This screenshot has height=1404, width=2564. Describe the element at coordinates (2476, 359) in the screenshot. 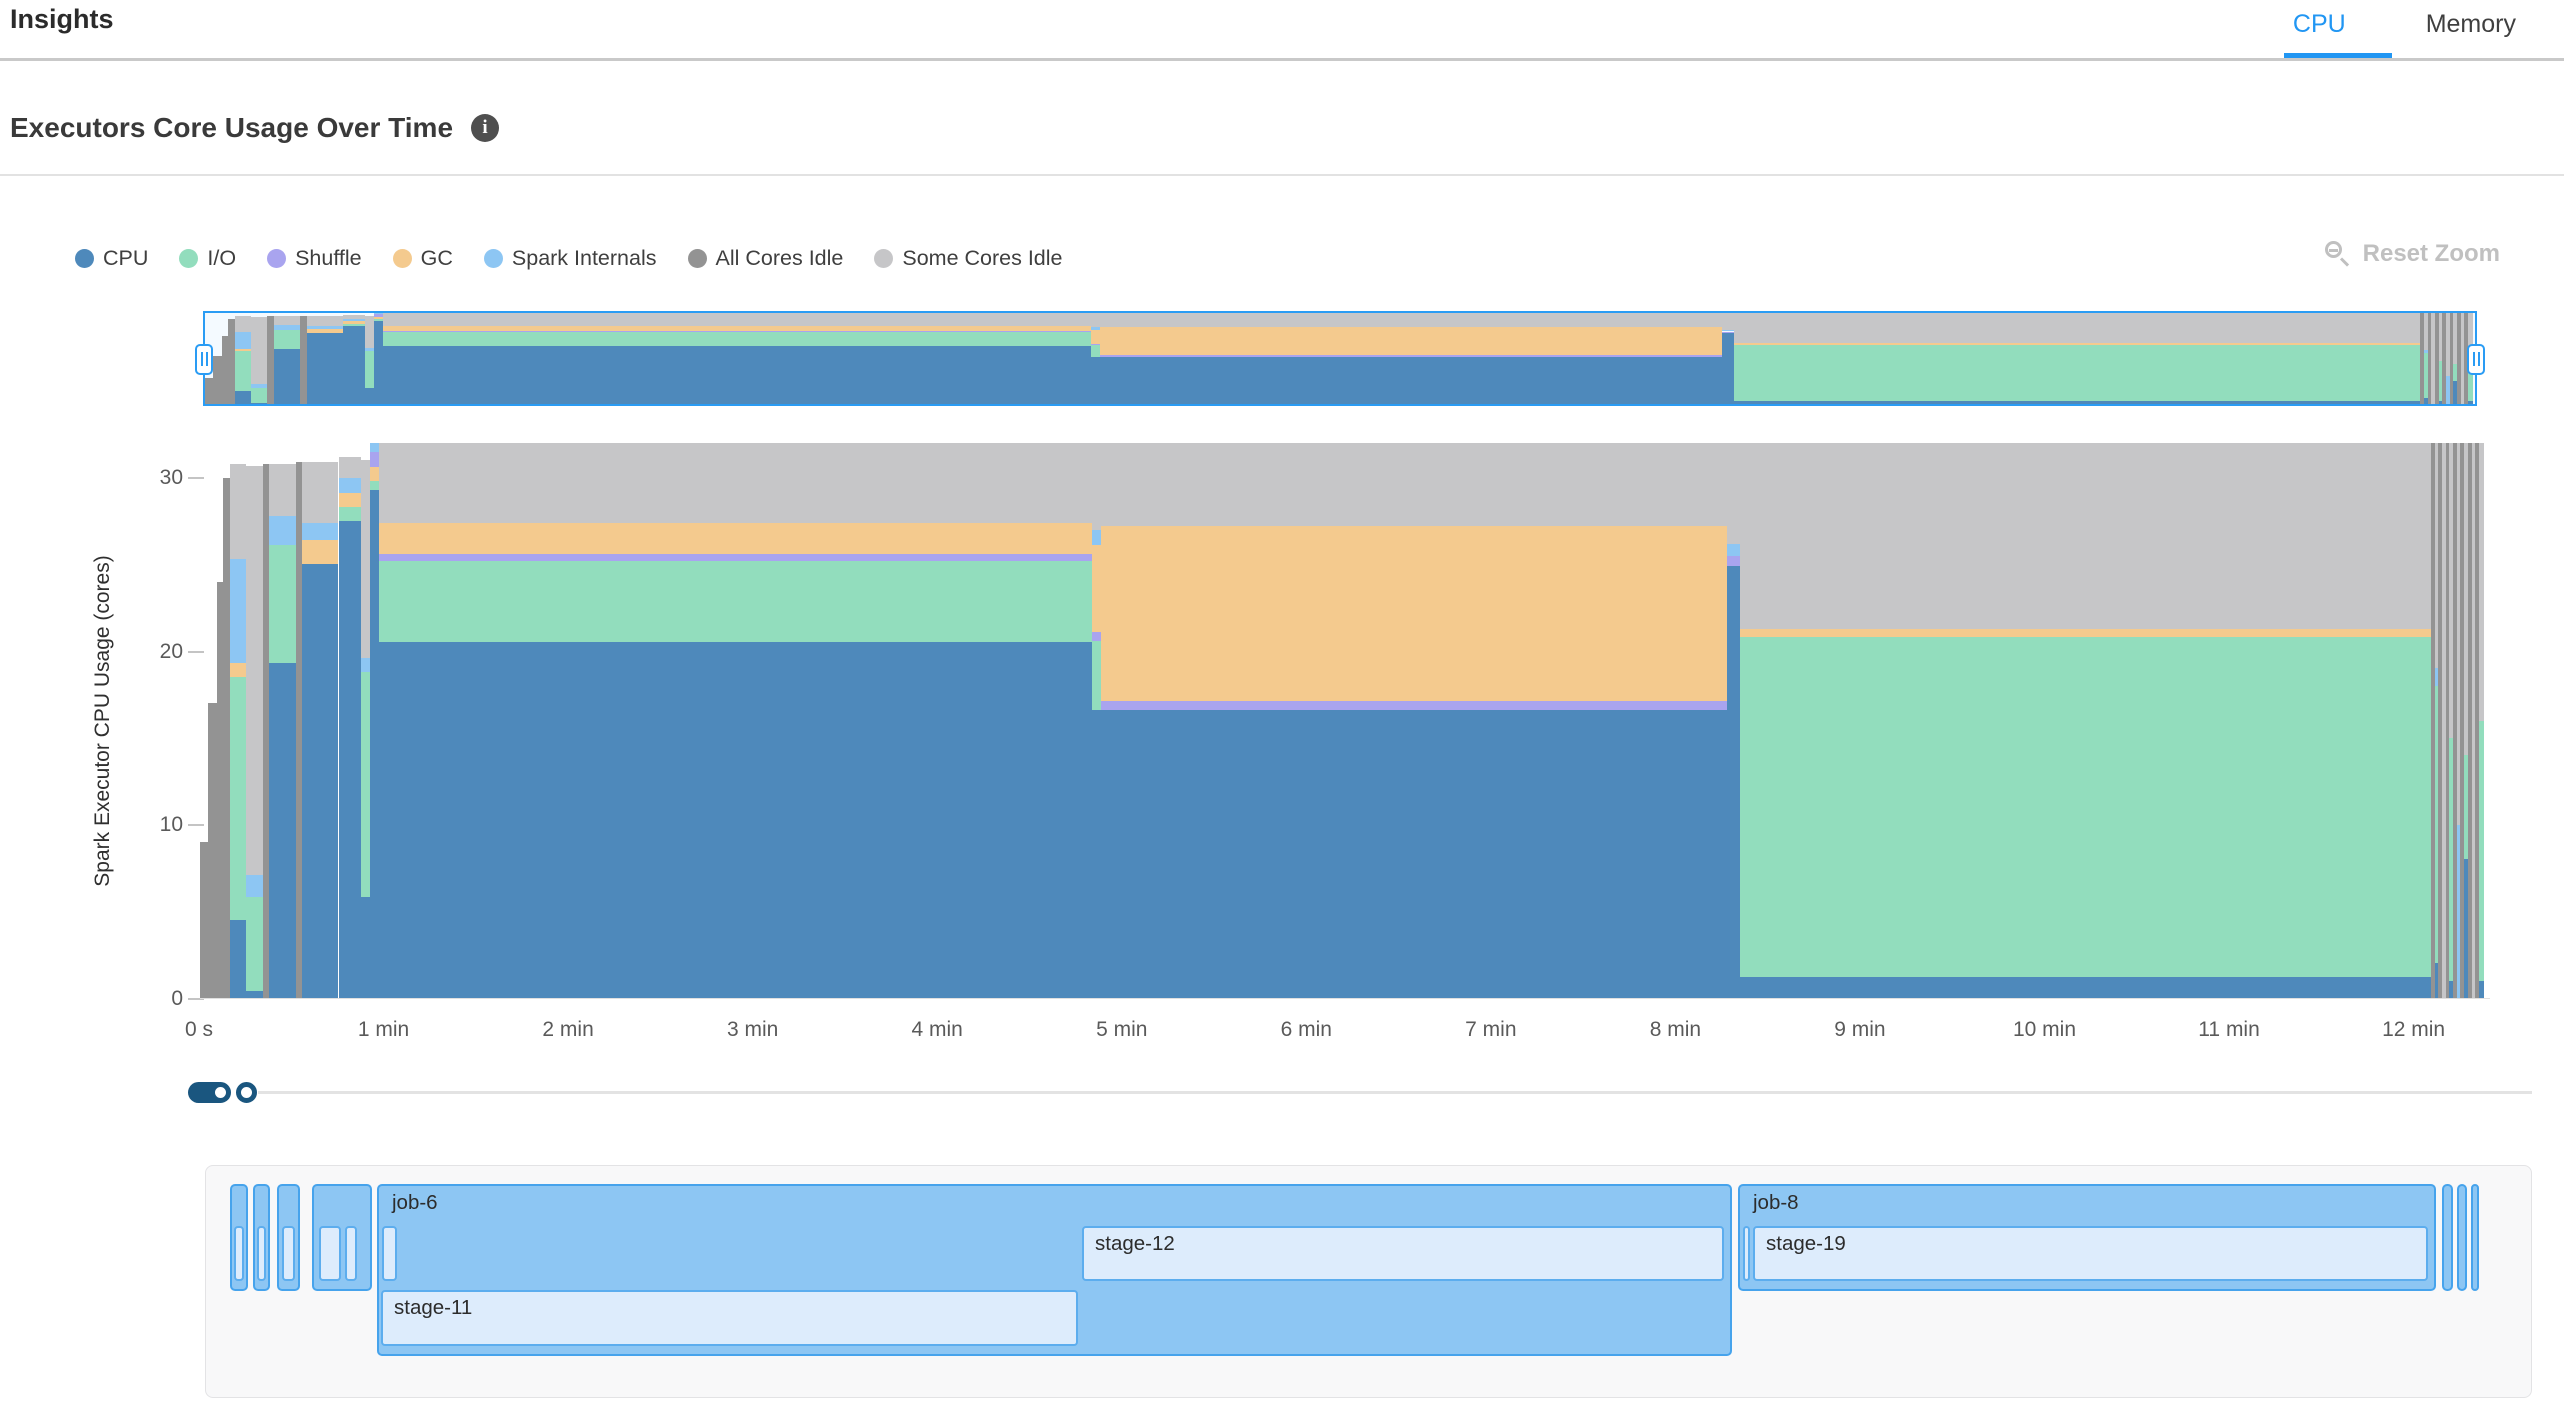

I see `brush-handle-right` at that location.